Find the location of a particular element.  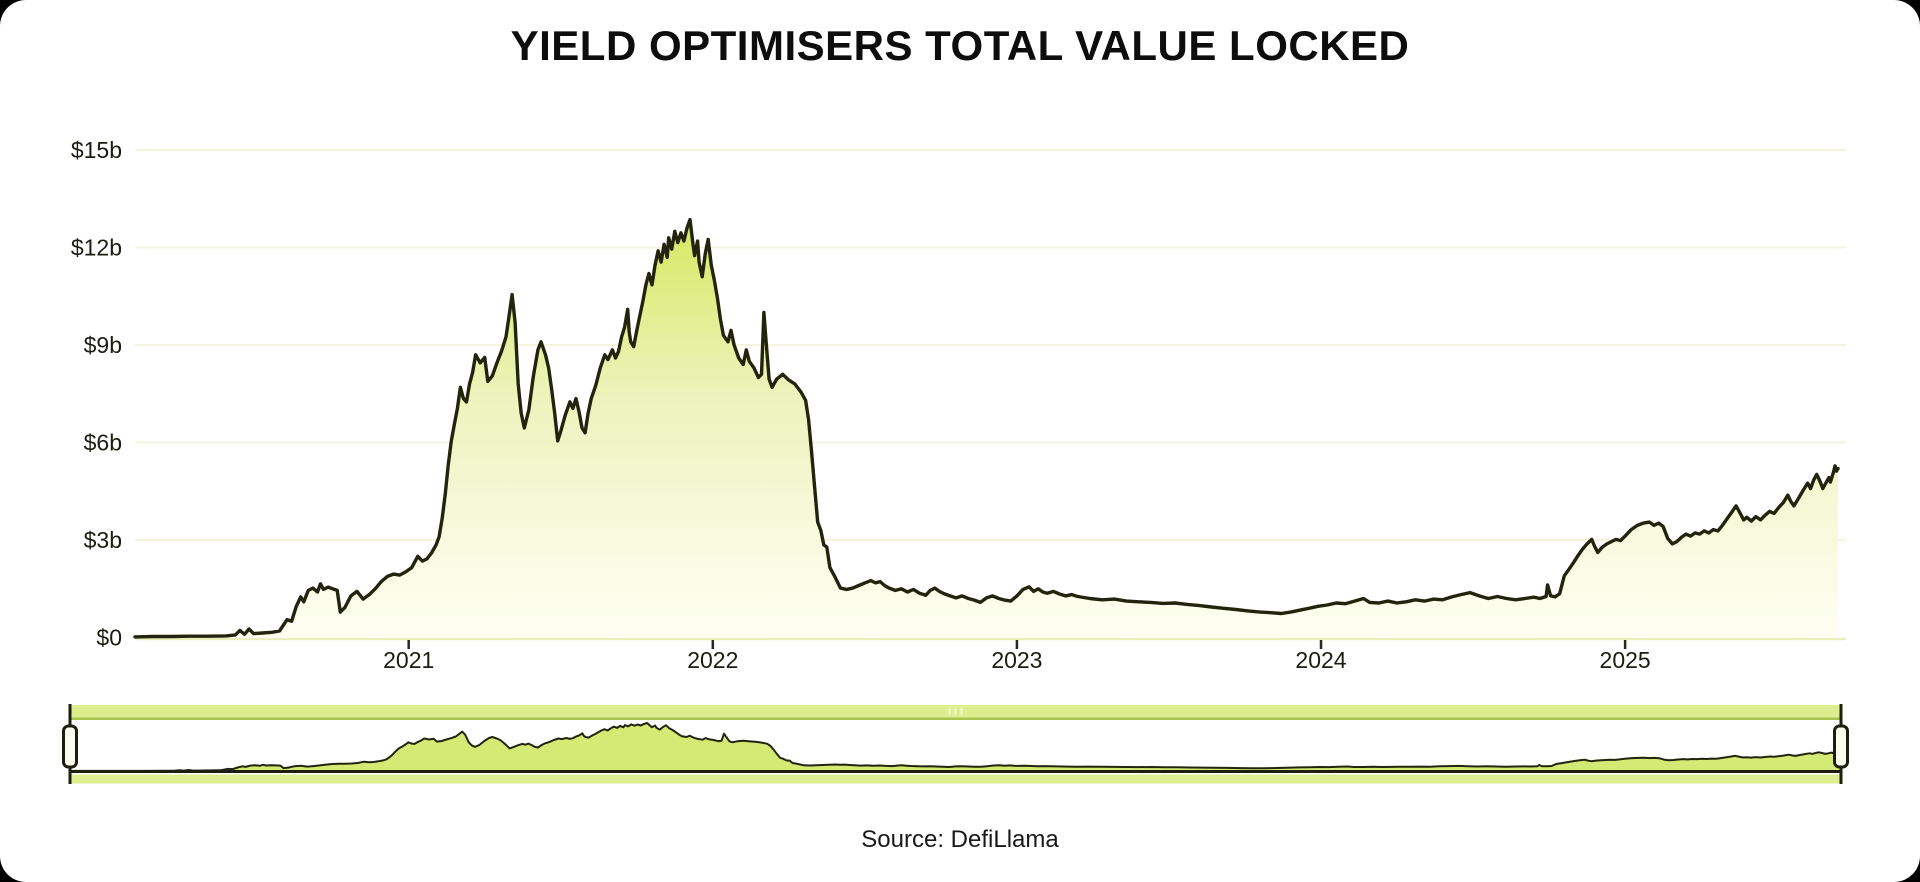

y-axis-label: $0 is located at coordinates (109, 638).